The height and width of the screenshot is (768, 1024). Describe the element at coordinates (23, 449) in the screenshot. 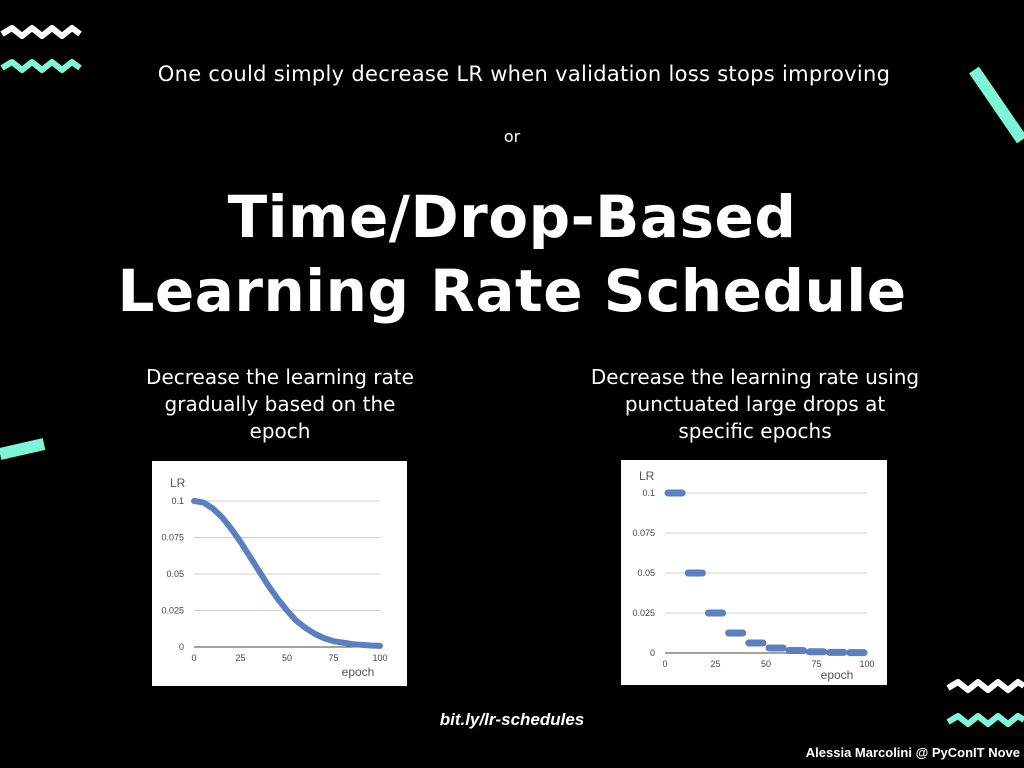

I see `bar-decoration-left` at that location.